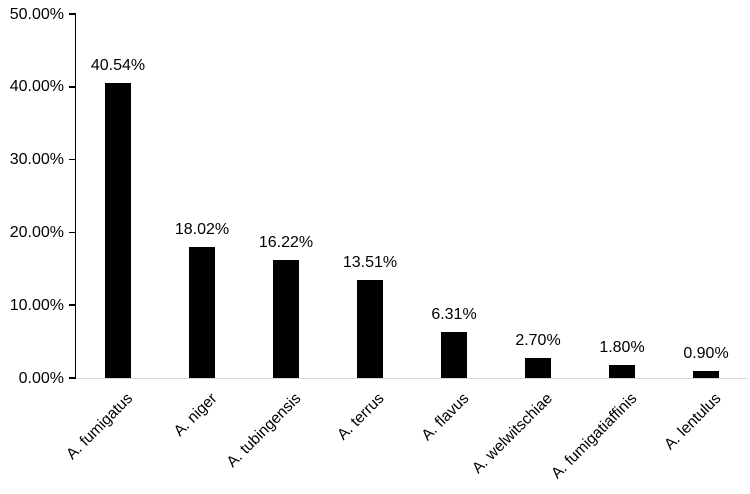 This screenshot has width=750, height=494. What do you see at coordinates (513, 433) in the screenshot?
I see `x-category-label: A. welwitschiae` at bounding box center [513, 433].